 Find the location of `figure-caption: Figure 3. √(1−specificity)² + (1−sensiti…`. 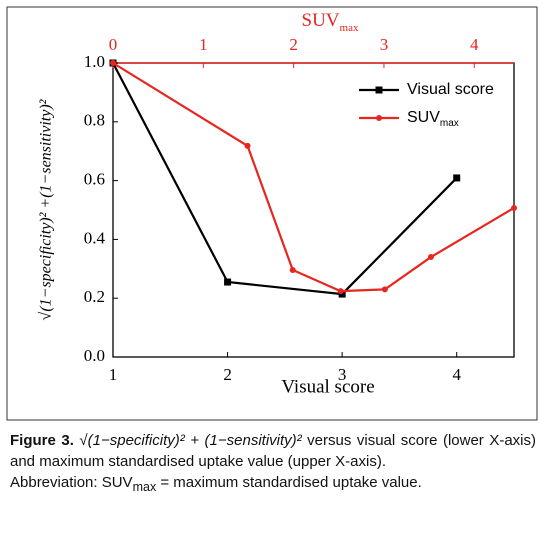

figure-caption: Figure 3. √(1−specificity)² + (1−sensiti… is located at coordinates (273, 451).